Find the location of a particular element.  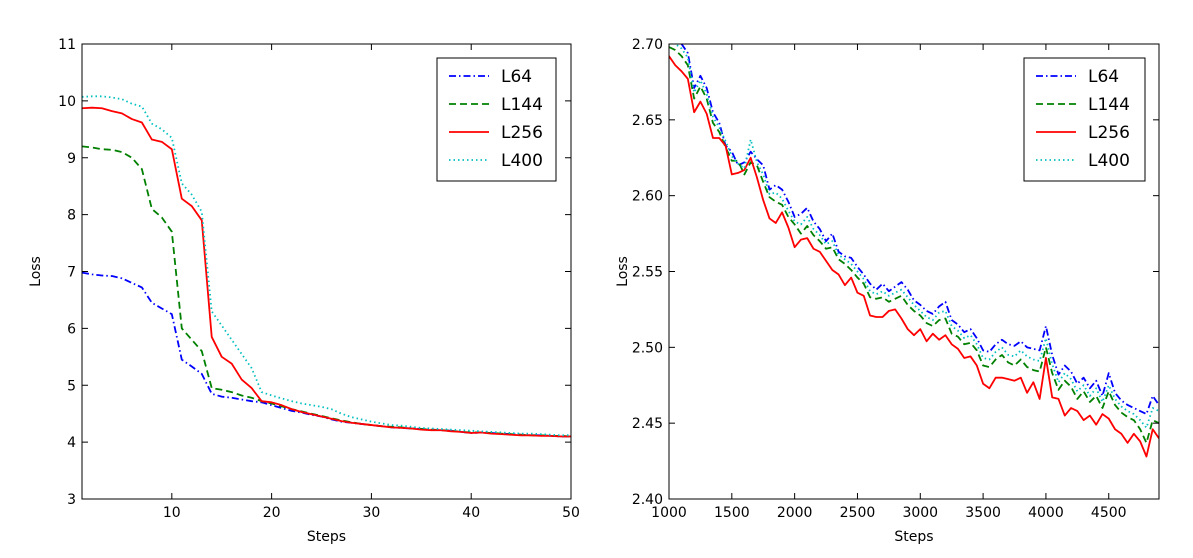

y-tick-label: 2.45 is located at coordinates (647, 424).